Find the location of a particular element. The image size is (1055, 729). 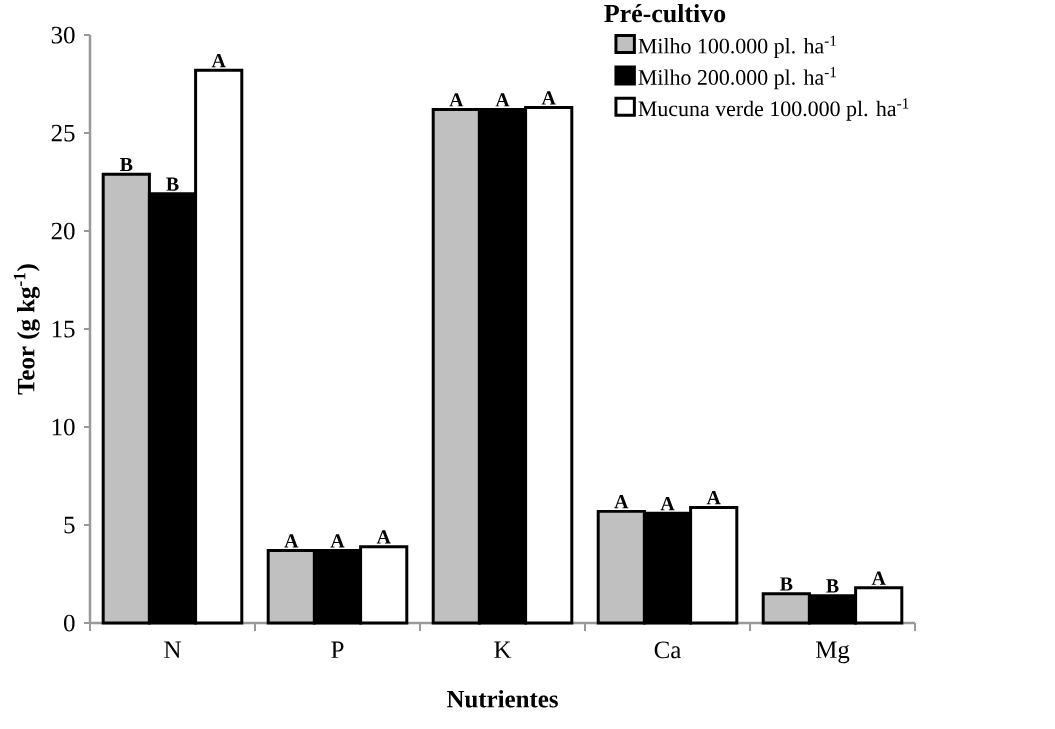

x-tick-label: N is located at coordinates (172, 649).